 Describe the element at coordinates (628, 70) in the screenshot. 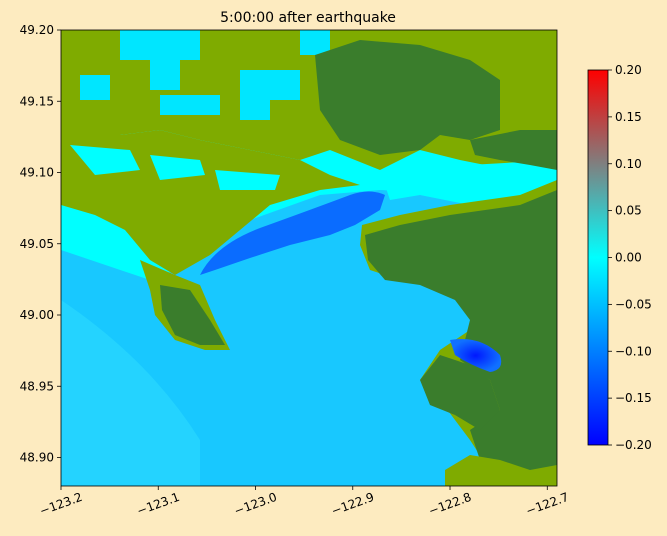

I see `colorbar-tick-label: 0.20` at that location.